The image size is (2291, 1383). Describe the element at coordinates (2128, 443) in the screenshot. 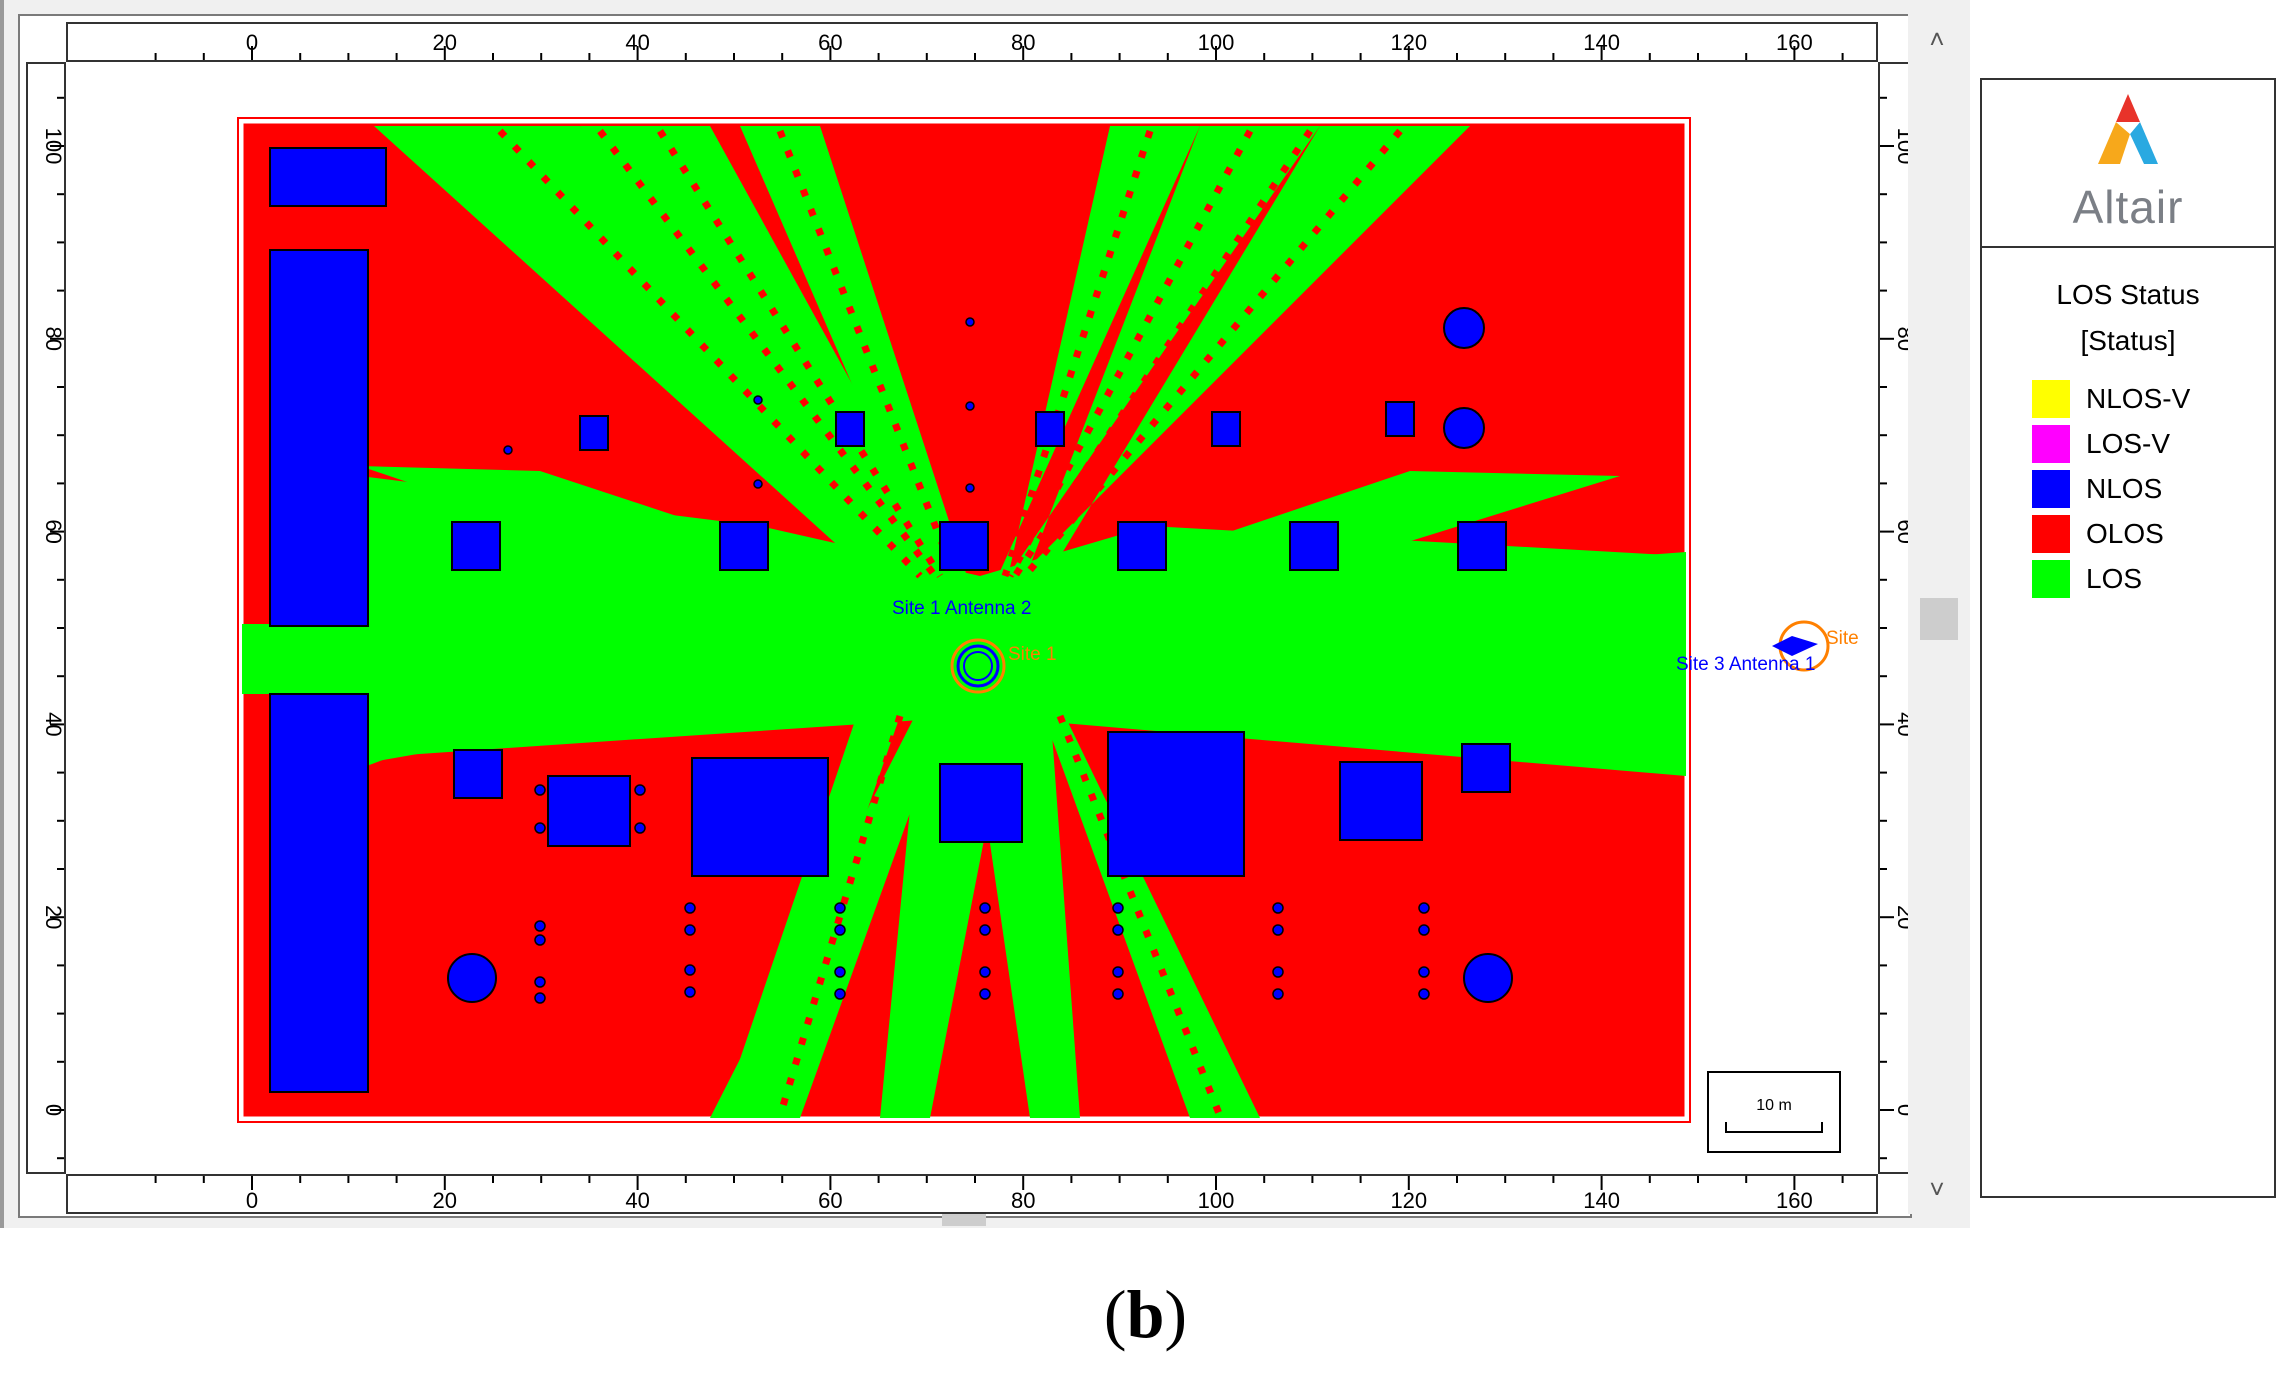

I see `legend-label: LOS-V` at that location.